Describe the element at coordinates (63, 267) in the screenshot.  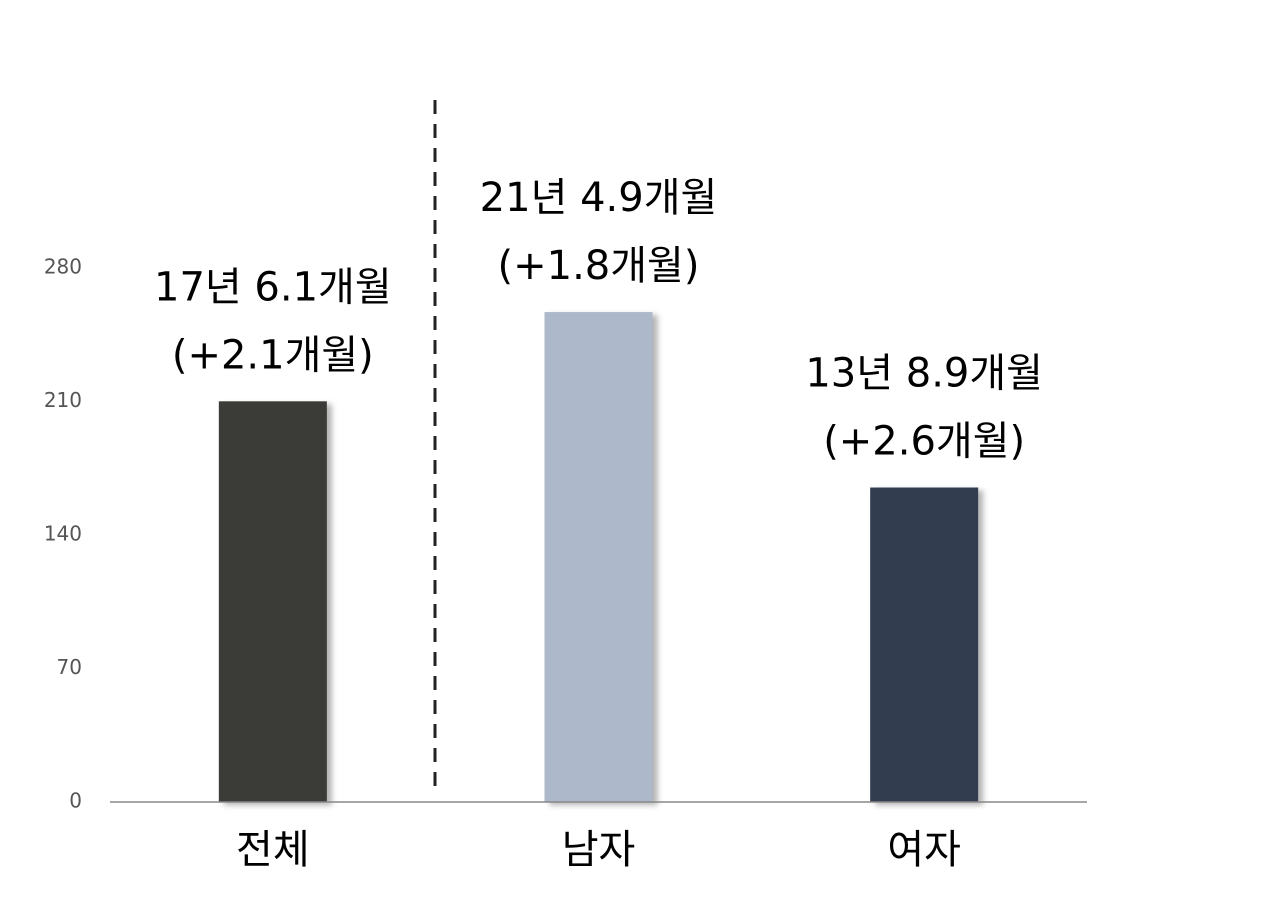
I see `y-tick-label: 280` at that location.